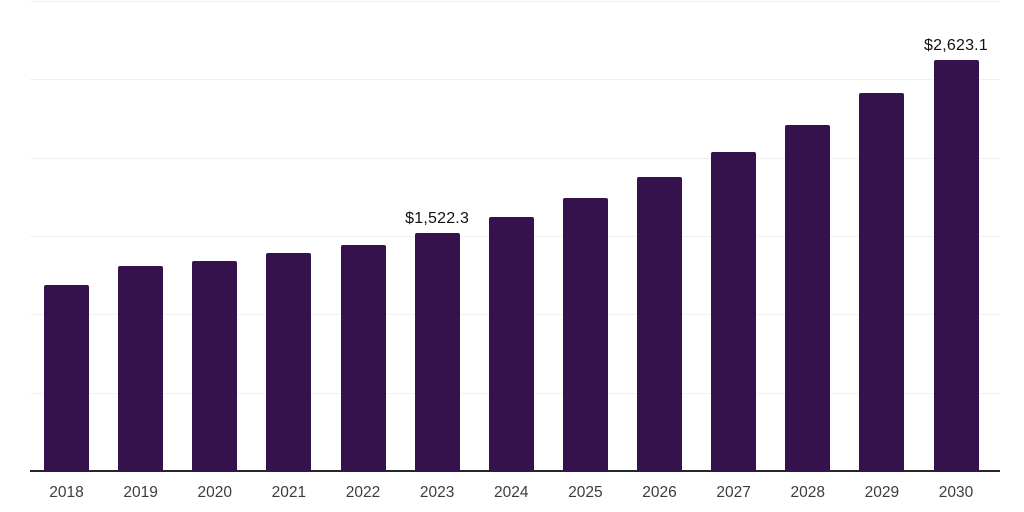  Describe the element at coordinates (289, 362) in the screenshot. I see `bar-2021` at that location.